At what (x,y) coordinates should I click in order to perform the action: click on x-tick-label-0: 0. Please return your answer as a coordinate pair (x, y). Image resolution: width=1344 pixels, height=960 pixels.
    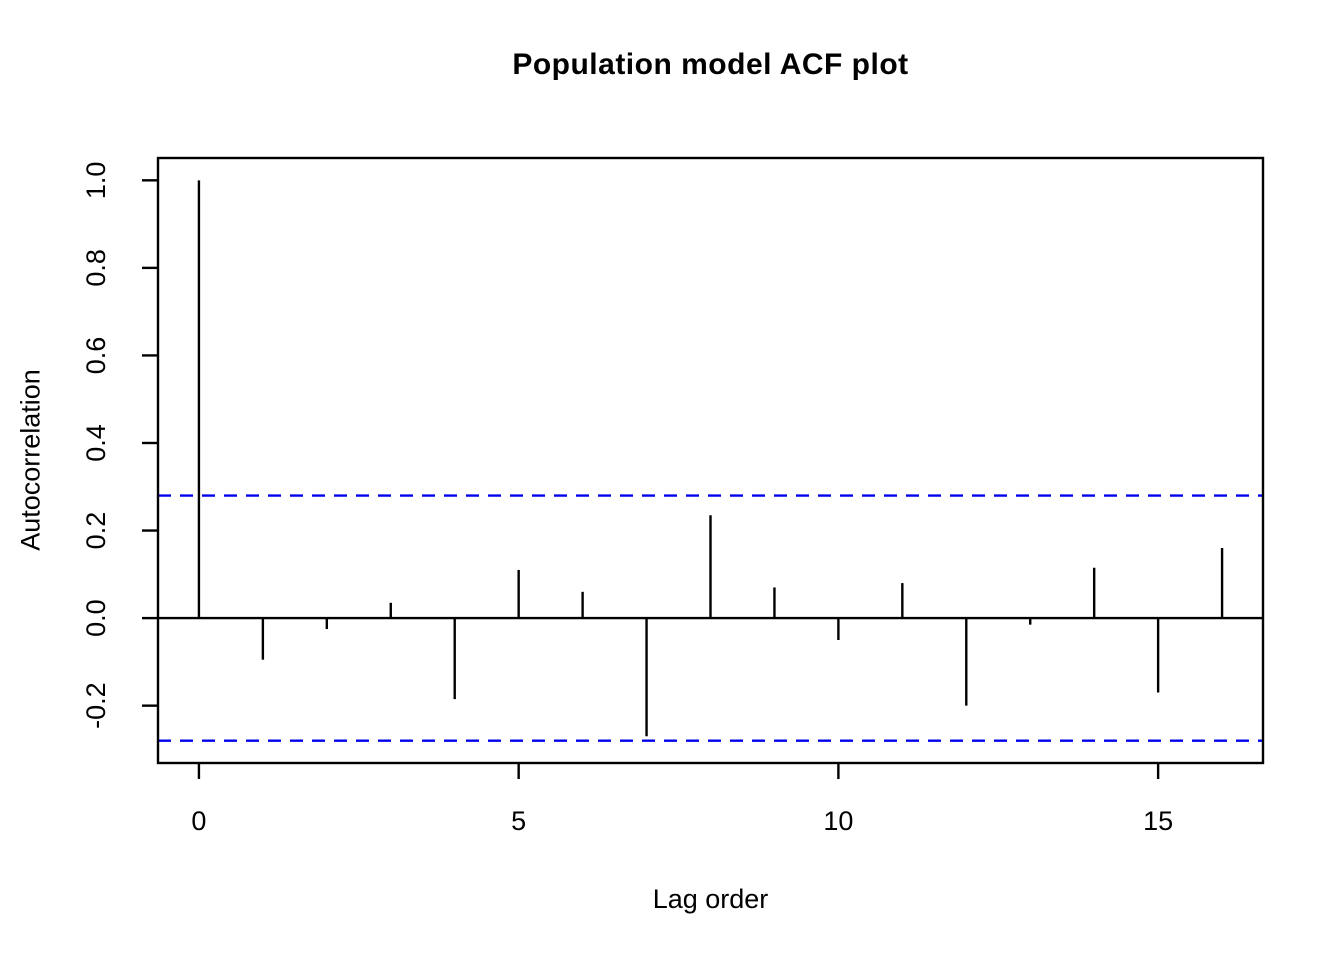
    Looking at the image, I should click on (198, 821).